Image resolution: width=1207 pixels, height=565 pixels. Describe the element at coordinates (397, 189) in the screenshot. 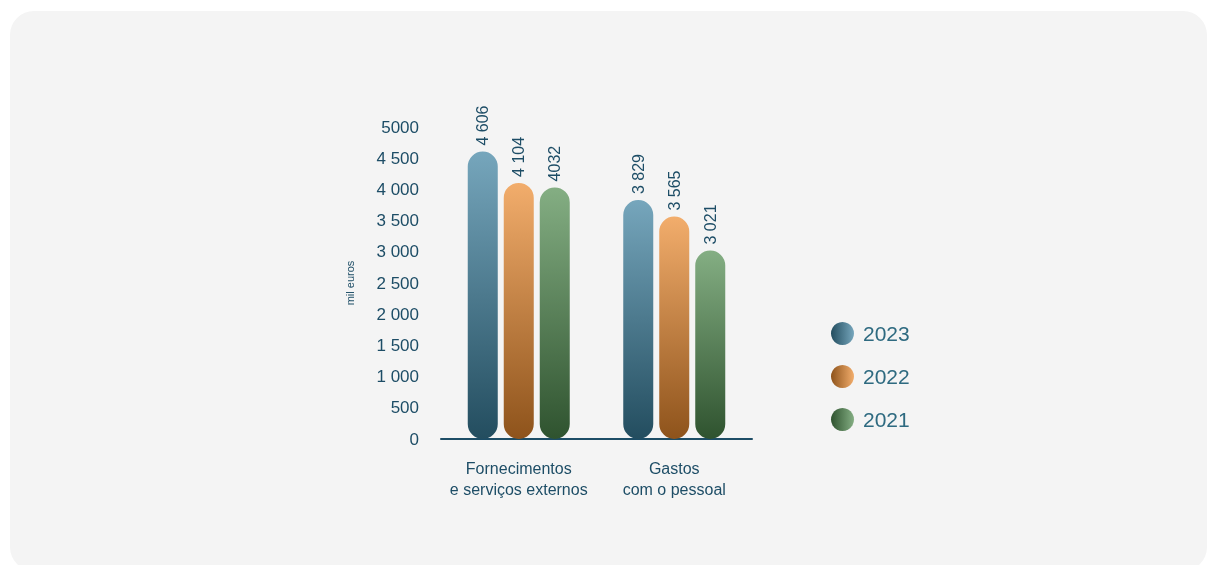

I see `y-tick-label: 4 000` at that location.